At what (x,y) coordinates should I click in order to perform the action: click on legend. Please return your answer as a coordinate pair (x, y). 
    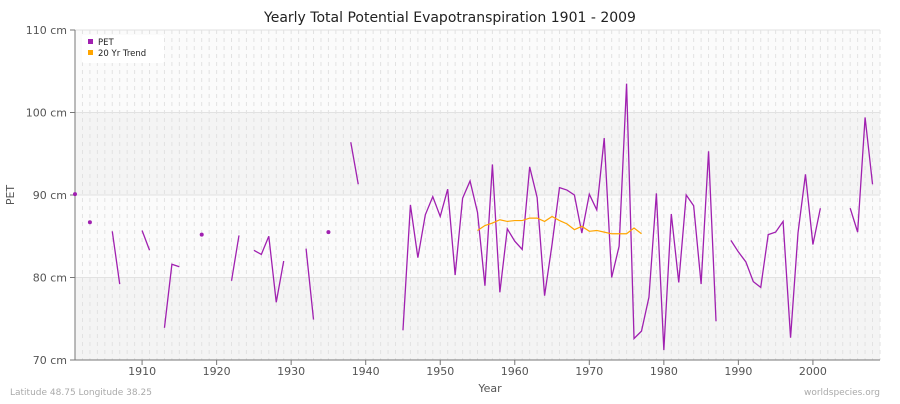
    Looking at the image, I should click on (123, 49).